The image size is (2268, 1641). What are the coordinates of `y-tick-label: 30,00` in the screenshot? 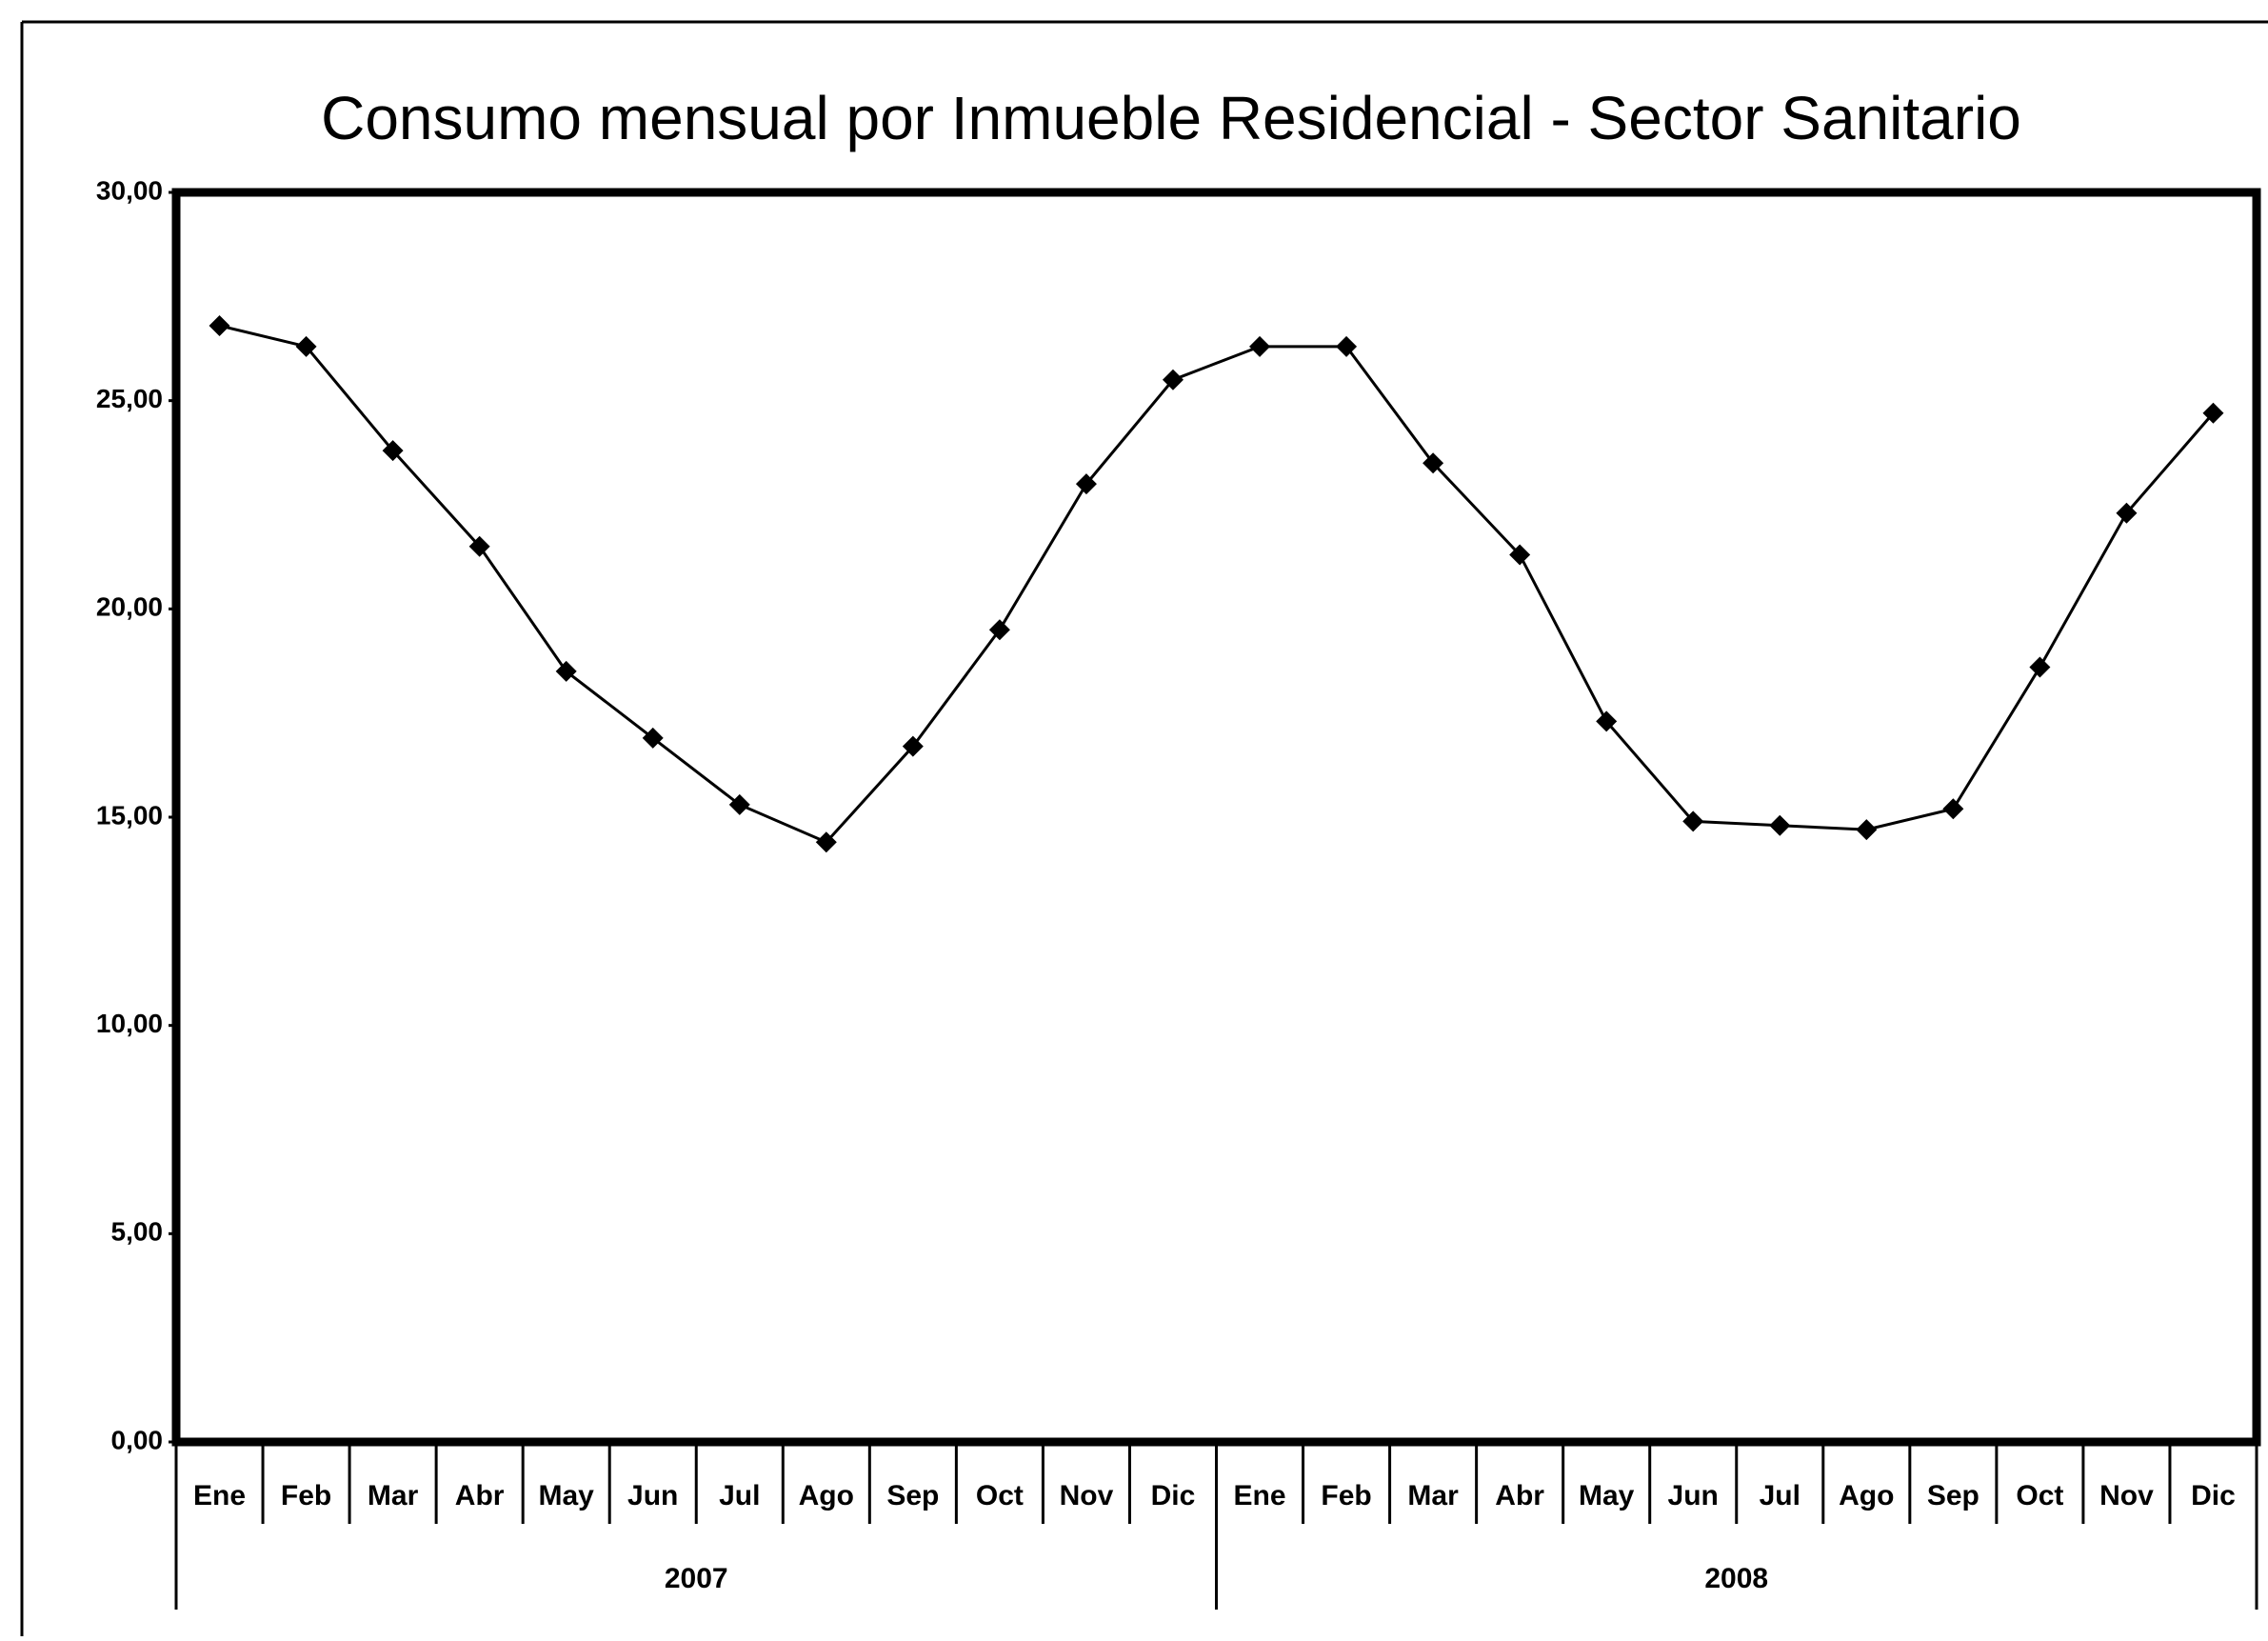 It's located at (129, 190).